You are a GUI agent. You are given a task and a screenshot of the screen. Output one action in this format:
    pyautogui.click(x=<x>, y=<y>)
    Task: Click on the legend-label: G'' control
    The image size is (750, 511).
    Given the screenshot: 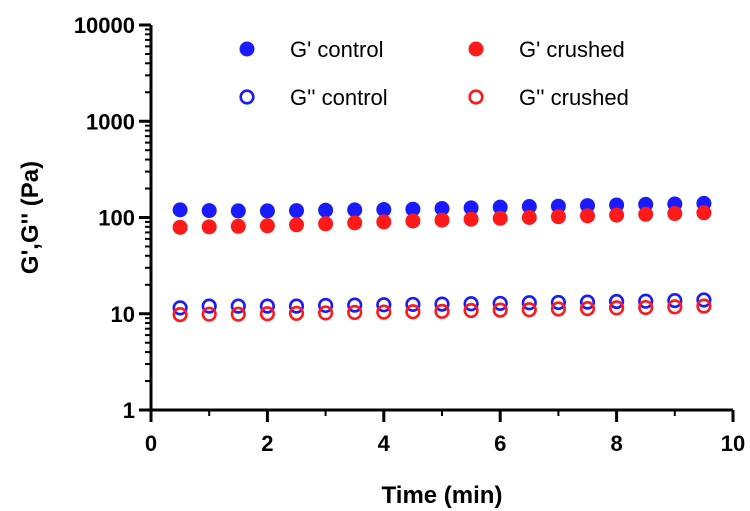 What is the action you would take?
    pyautogui.click(x=339, y=97)
    